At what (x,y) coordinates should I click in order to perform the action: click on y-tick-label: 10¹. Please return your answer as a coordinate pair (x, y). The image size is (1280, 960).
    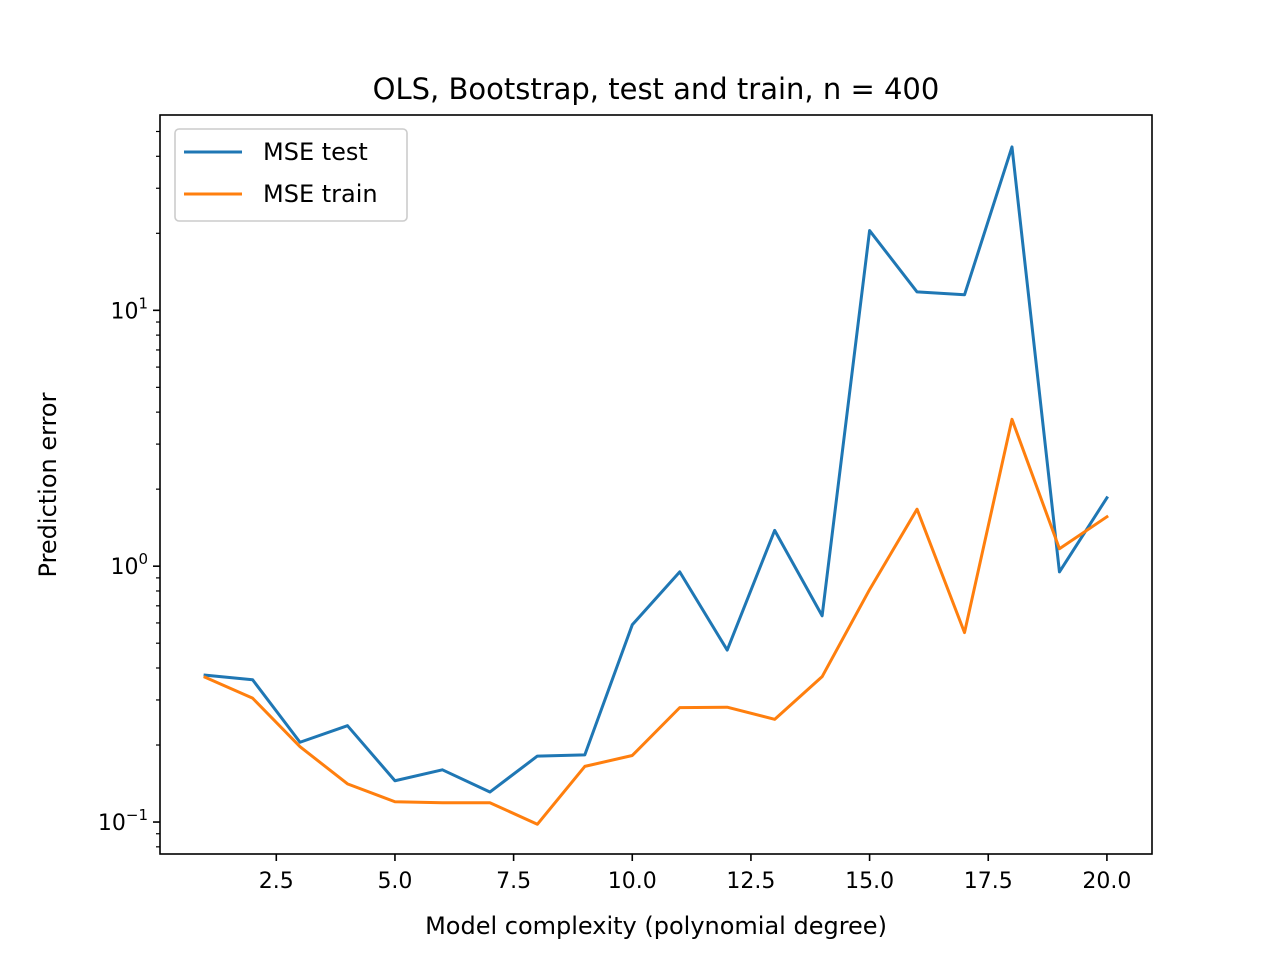
    Looking at the image, I should click on (129, 309).